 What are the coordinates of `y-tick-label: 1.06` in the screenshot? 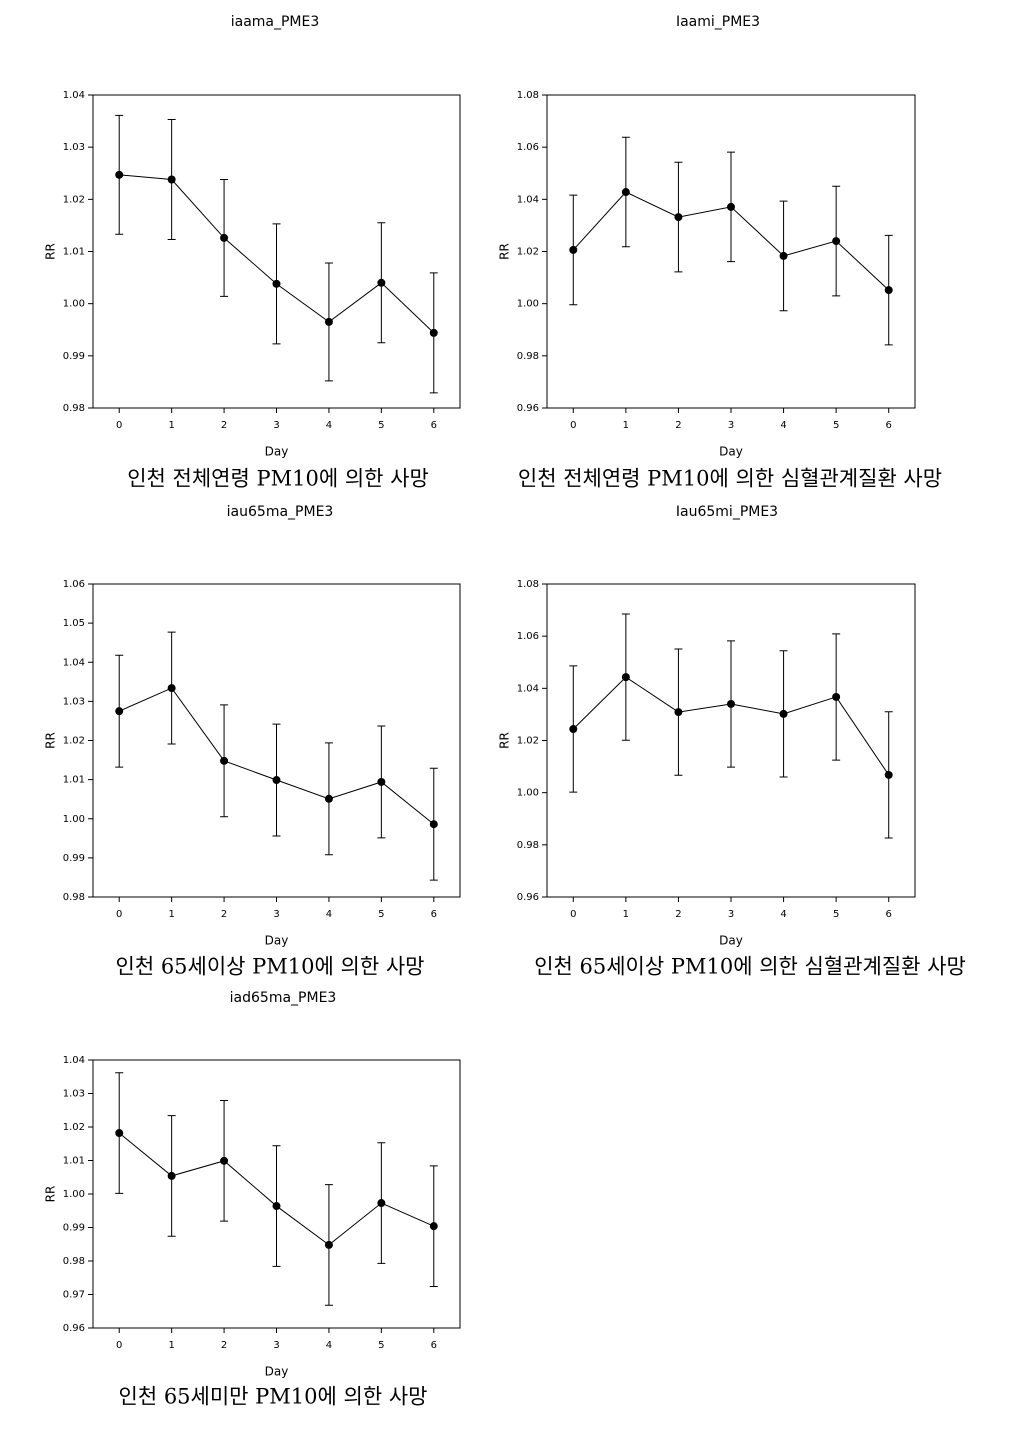 It's located at (528, 147).